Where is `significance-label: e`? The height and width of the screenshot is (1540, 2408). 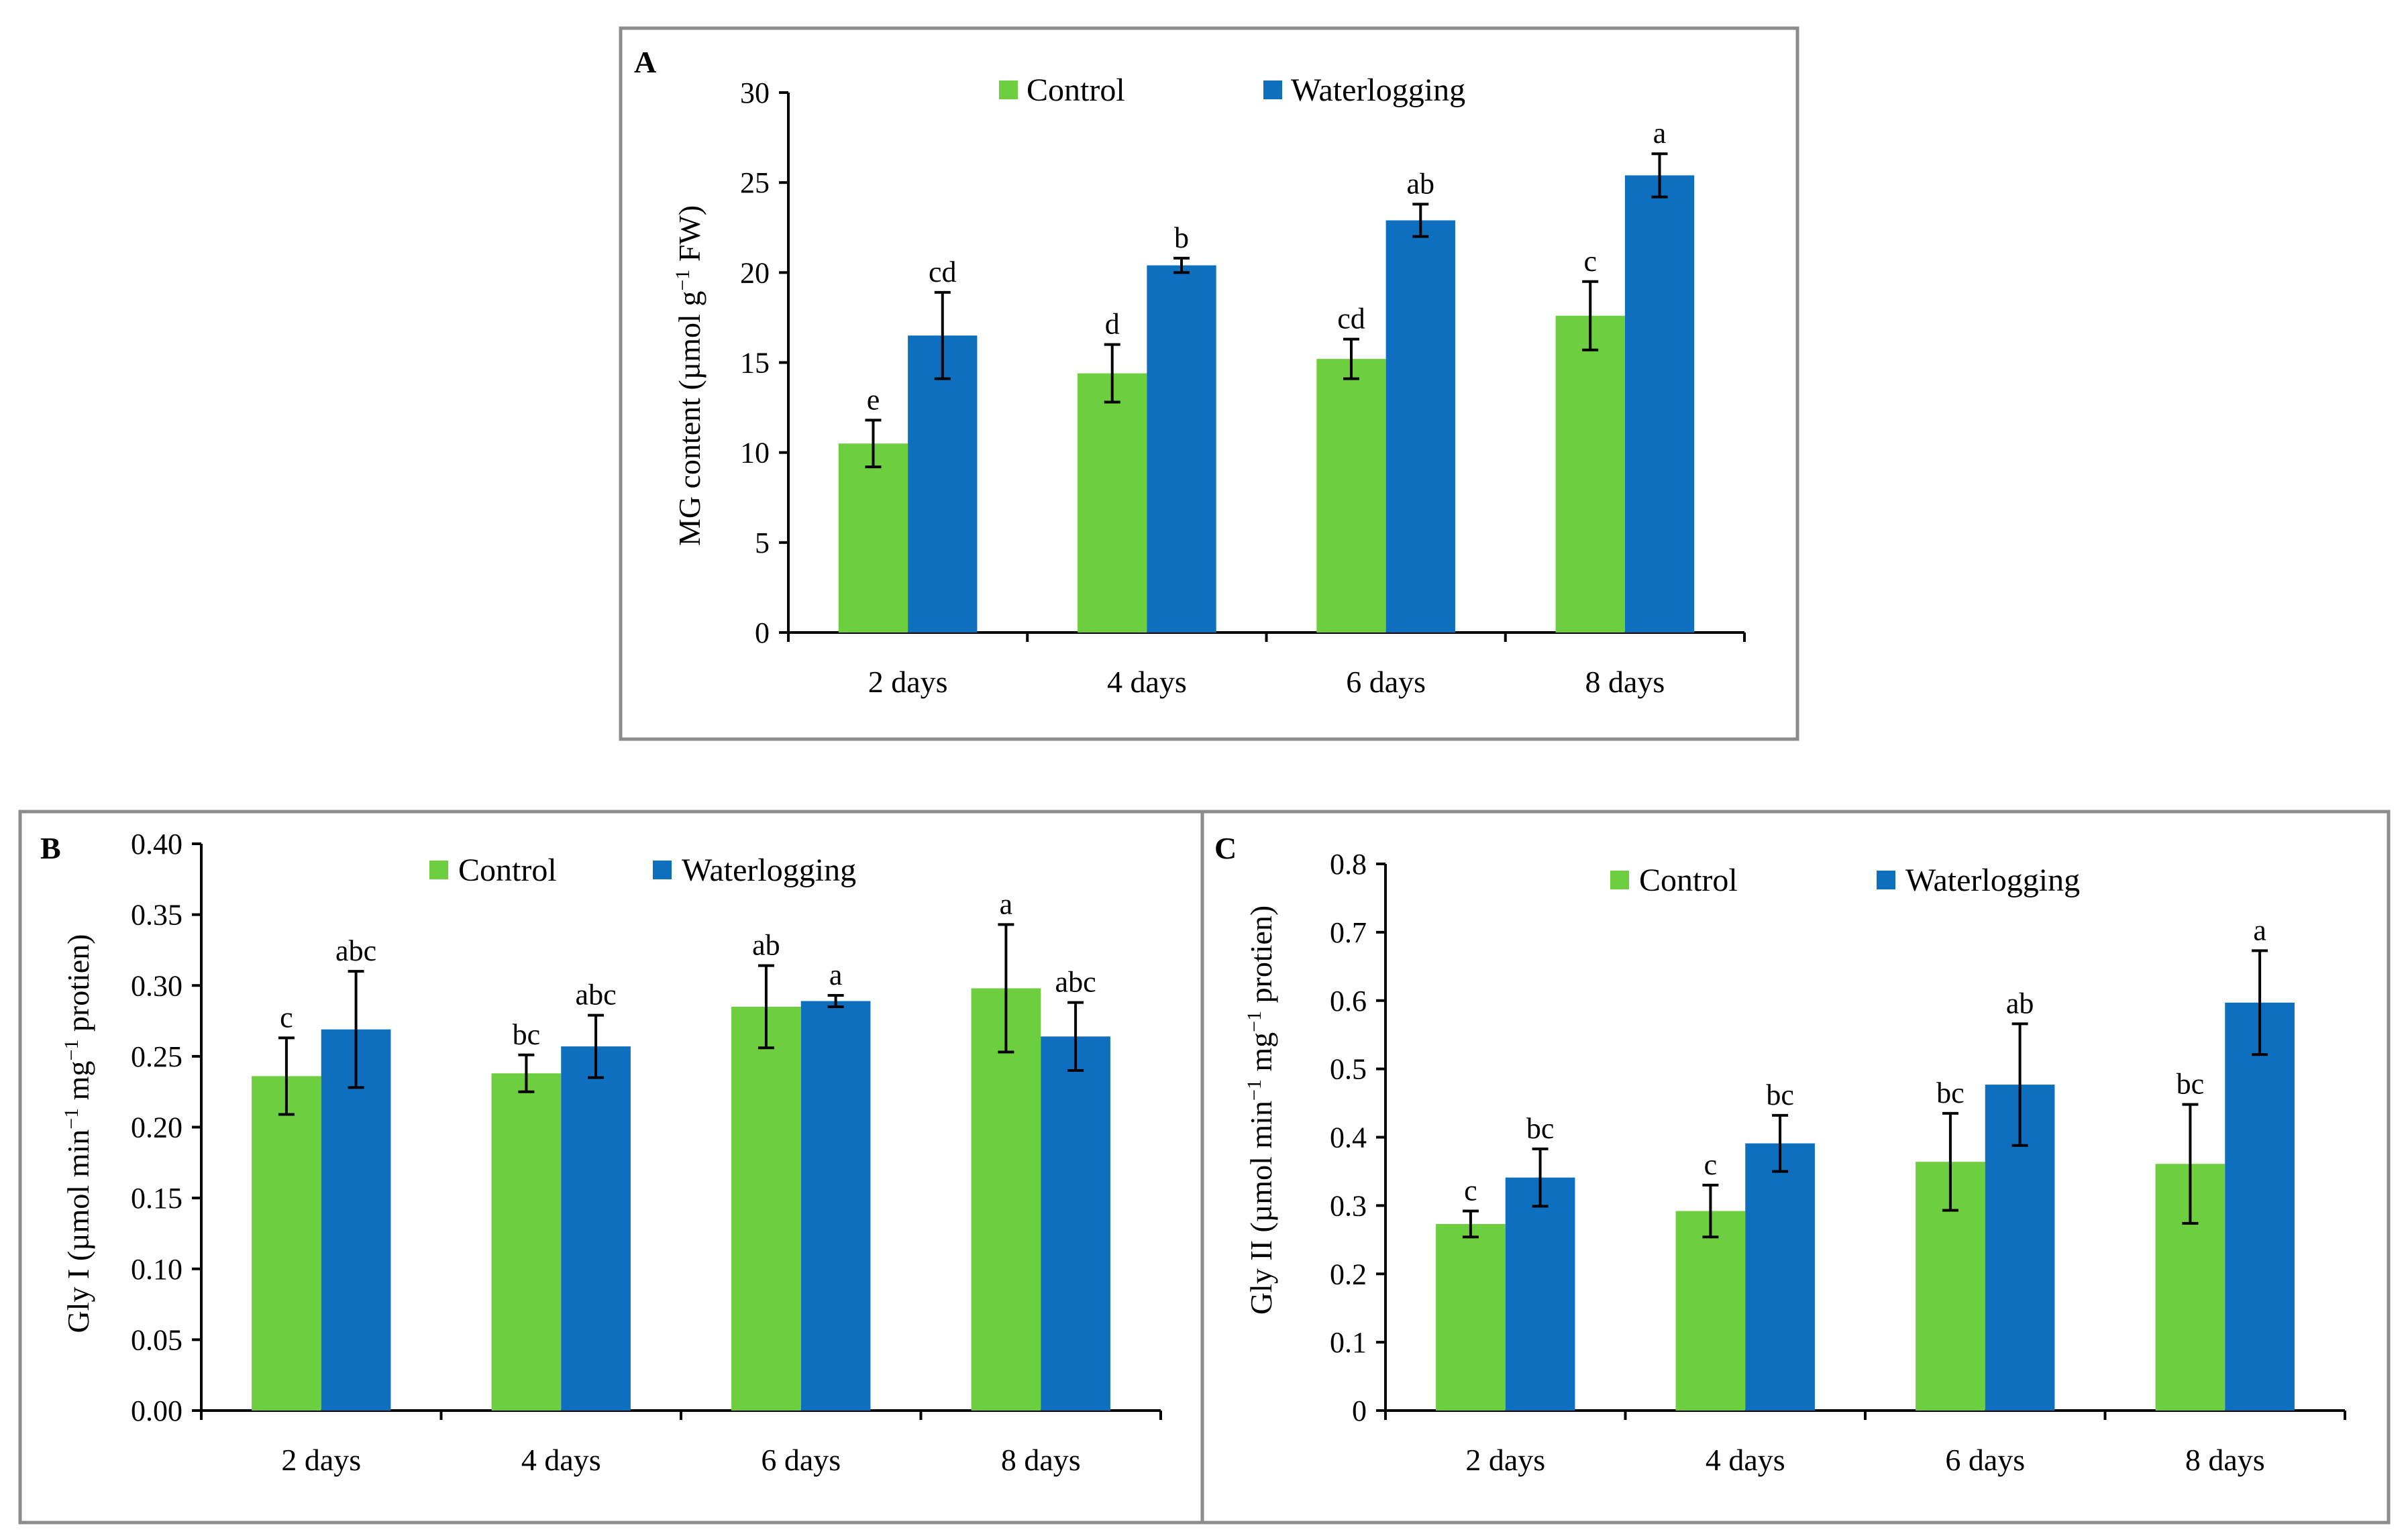 significance-label: e is located at coordinates (873, 399).